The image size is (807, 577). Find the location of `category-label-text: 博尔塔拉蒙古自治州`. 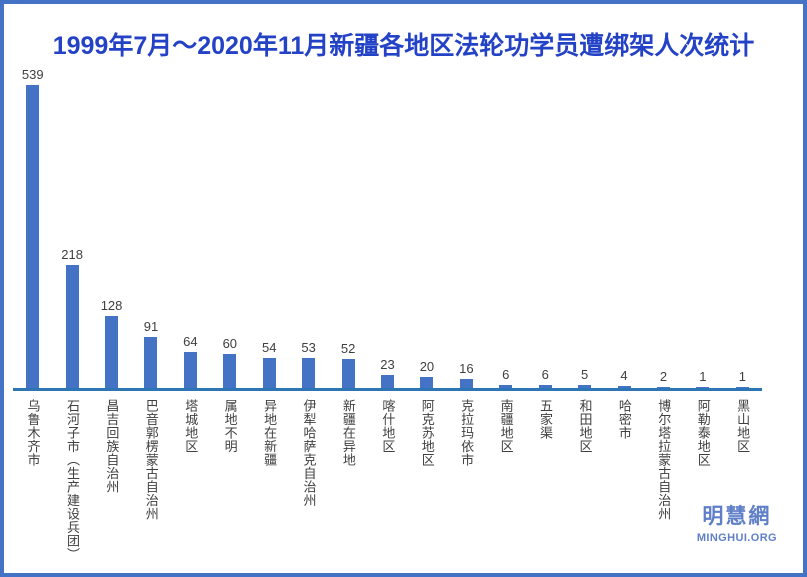

category-label-text: 博尔塔拉蒙古自治州 is located at coordinates (664, 460).